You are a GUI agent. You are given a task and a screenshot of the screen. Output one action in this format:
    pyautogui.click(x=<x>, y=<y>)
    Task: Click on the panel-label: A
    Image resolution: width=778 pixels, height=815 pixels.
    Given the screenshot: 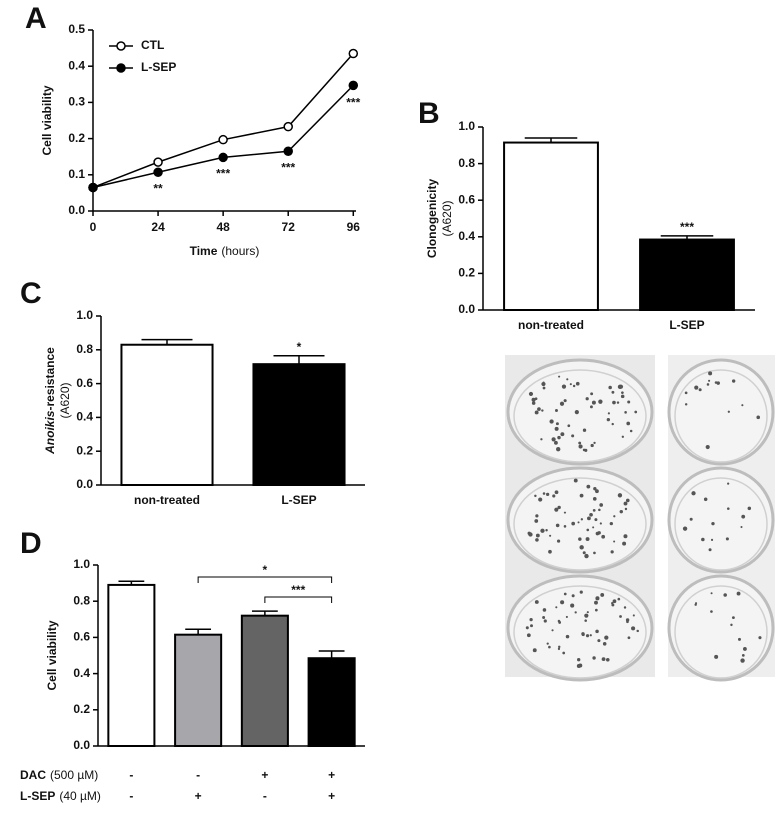 What is the action you would take?
    pyautogui.click(x=36, y=18)
    